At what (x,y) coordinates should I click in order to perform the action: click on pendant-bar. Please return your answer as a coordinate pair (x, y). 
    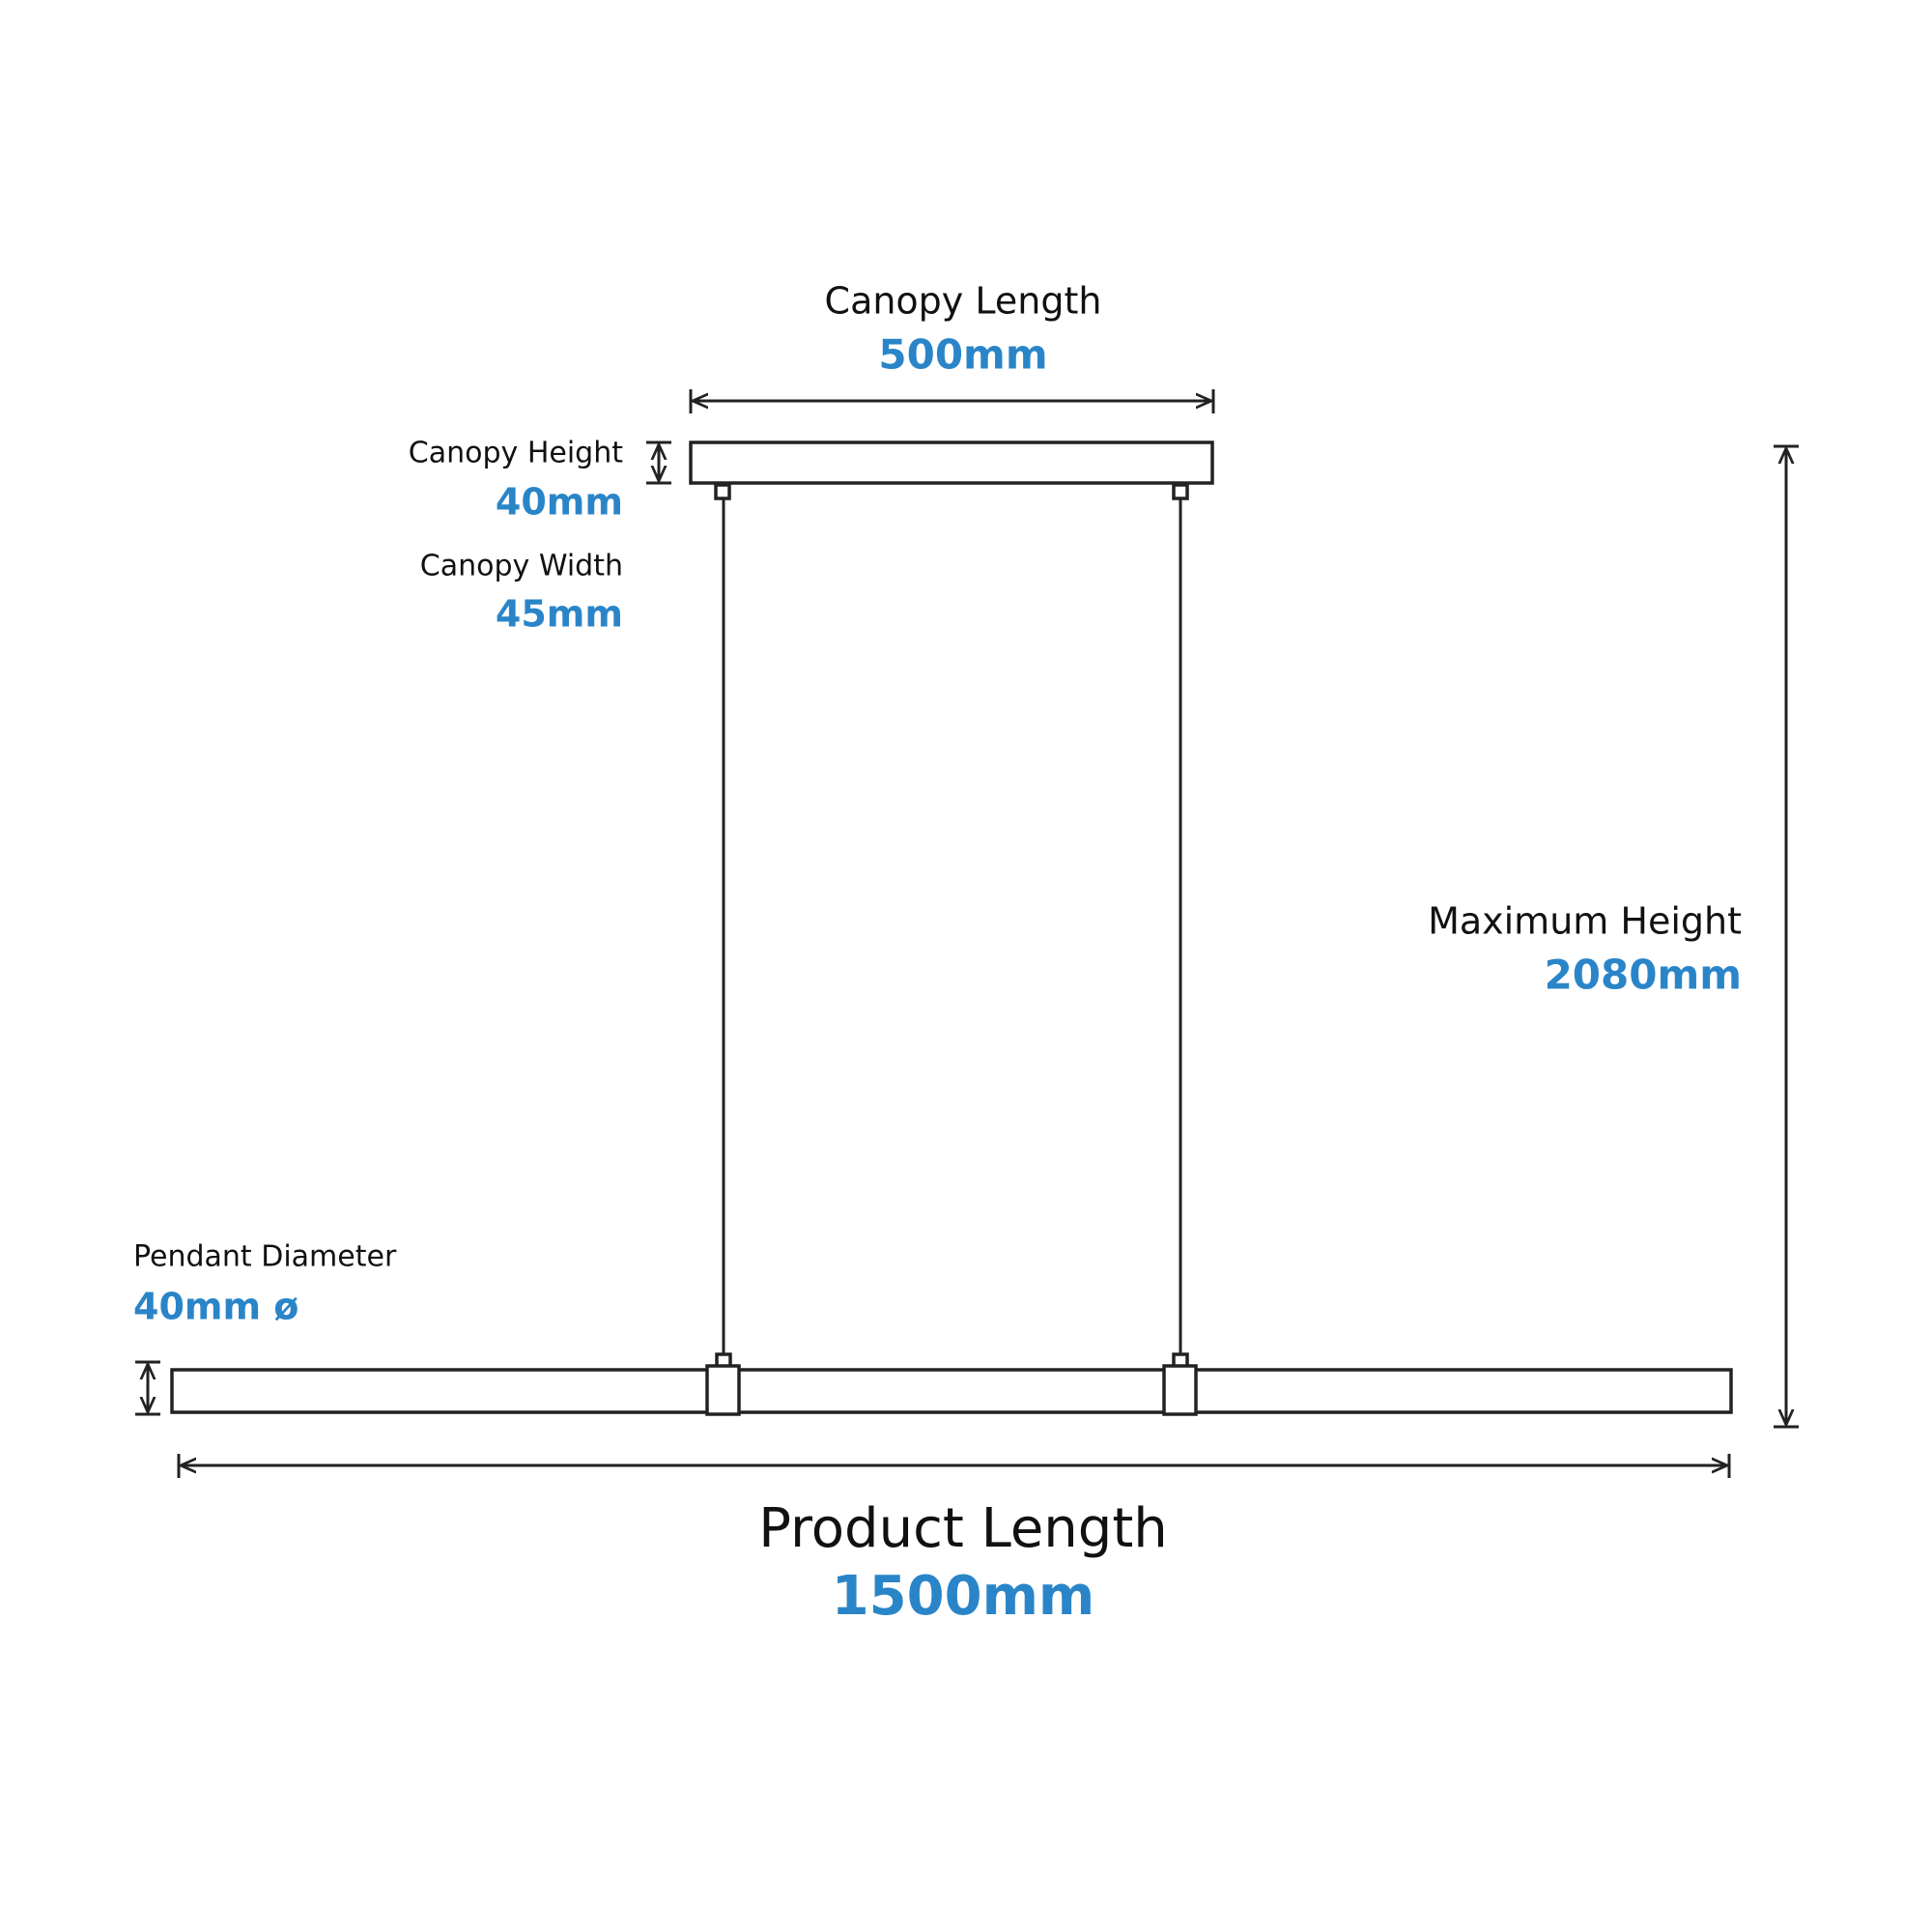
    Looking at the image, I should click on (951, 1391).